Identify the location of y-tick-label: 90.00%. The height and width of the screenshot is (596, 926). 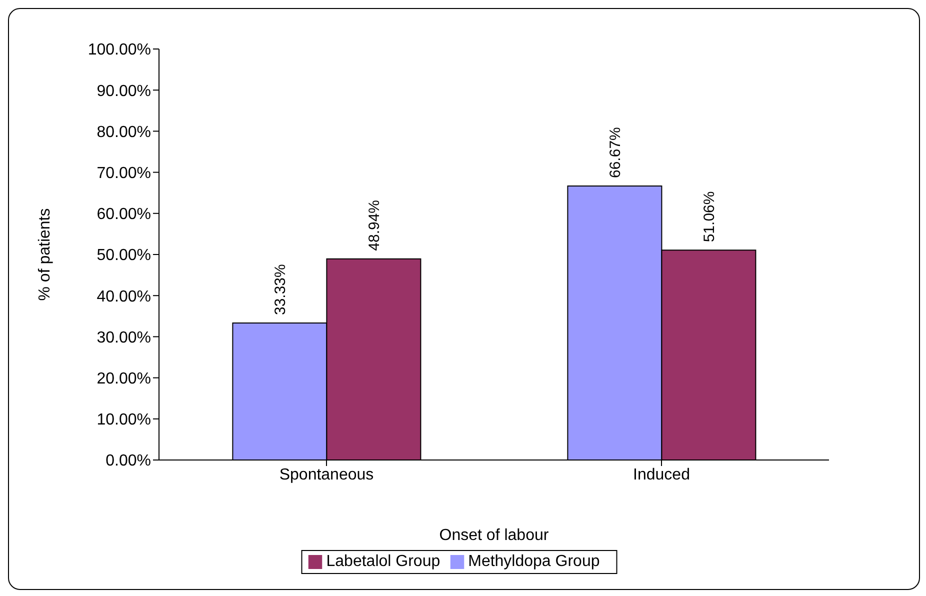
(123, 91).